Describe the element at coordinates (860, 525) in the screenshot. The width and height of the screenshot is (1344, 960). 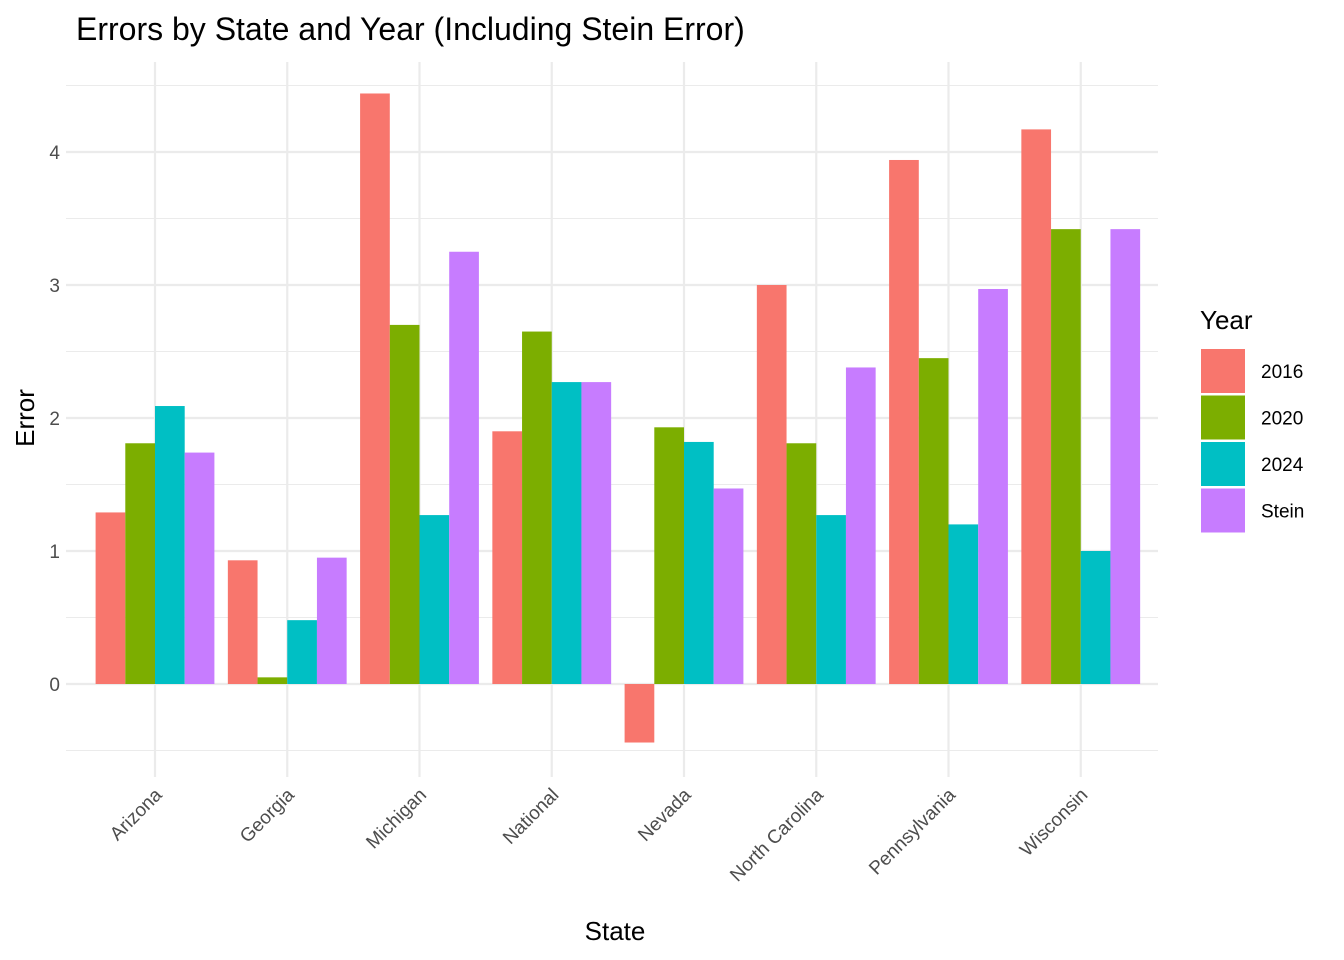
I see `bar-north-carolina-stein` at that location.